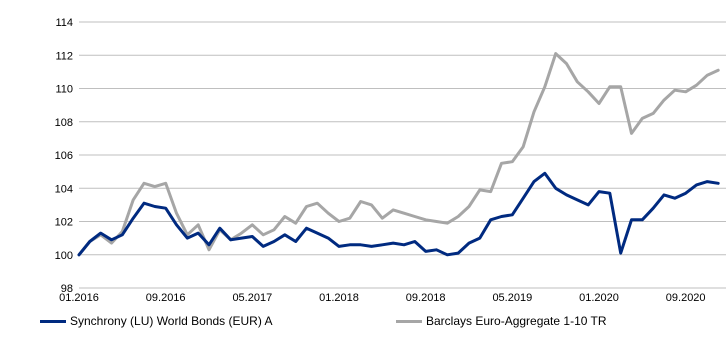 The width and height of the screenshot is (727, 338). Describe the element at coordinates (171, 321) in the screenshot. I see `legend-label-series-1: Synchrony (LU) World Bonds (EUR) A` at that location.